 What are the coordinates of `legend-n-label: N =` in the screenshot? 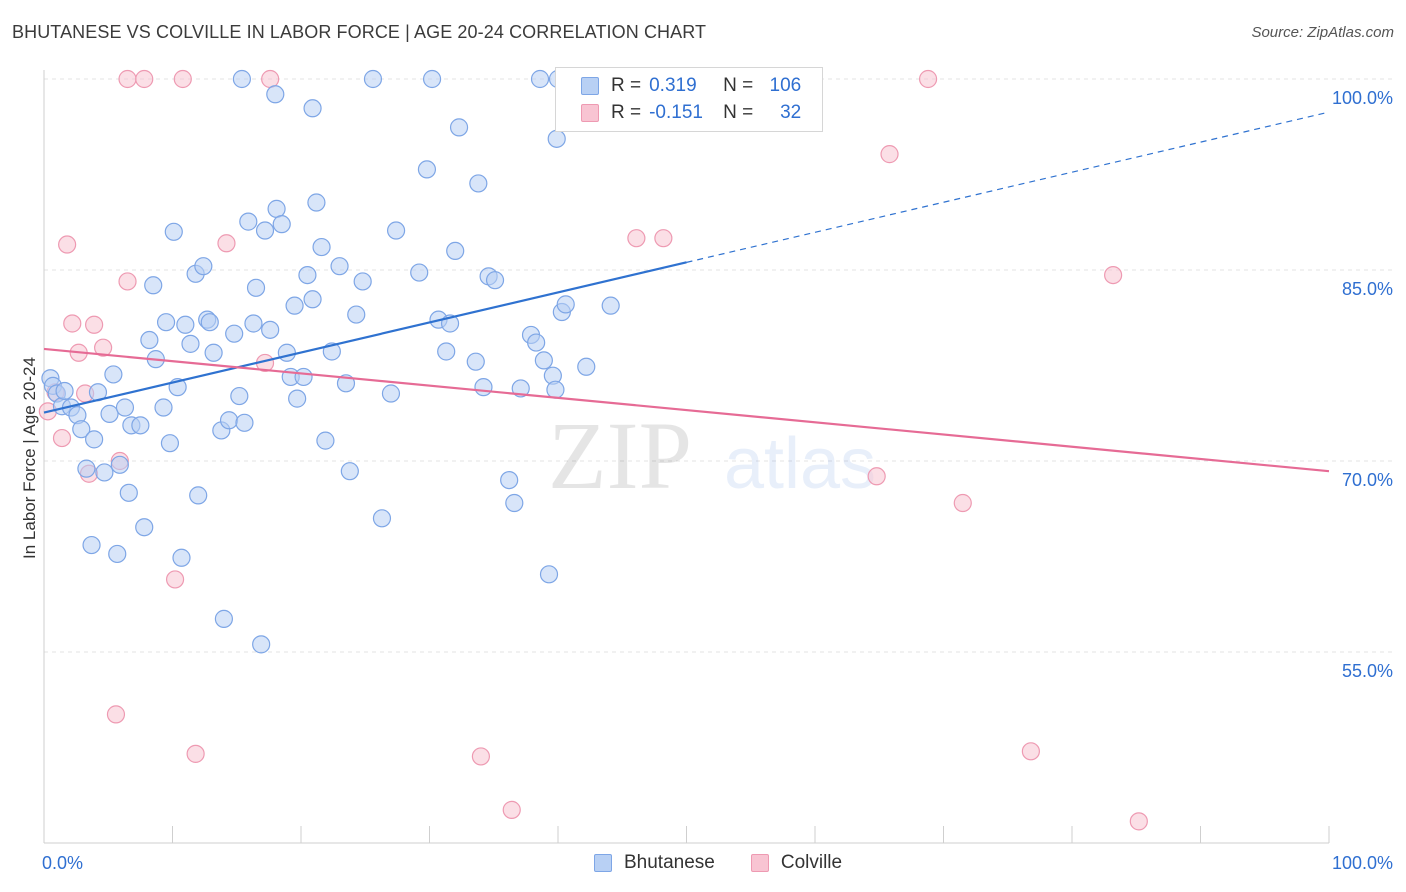 It's located at (738, 112).